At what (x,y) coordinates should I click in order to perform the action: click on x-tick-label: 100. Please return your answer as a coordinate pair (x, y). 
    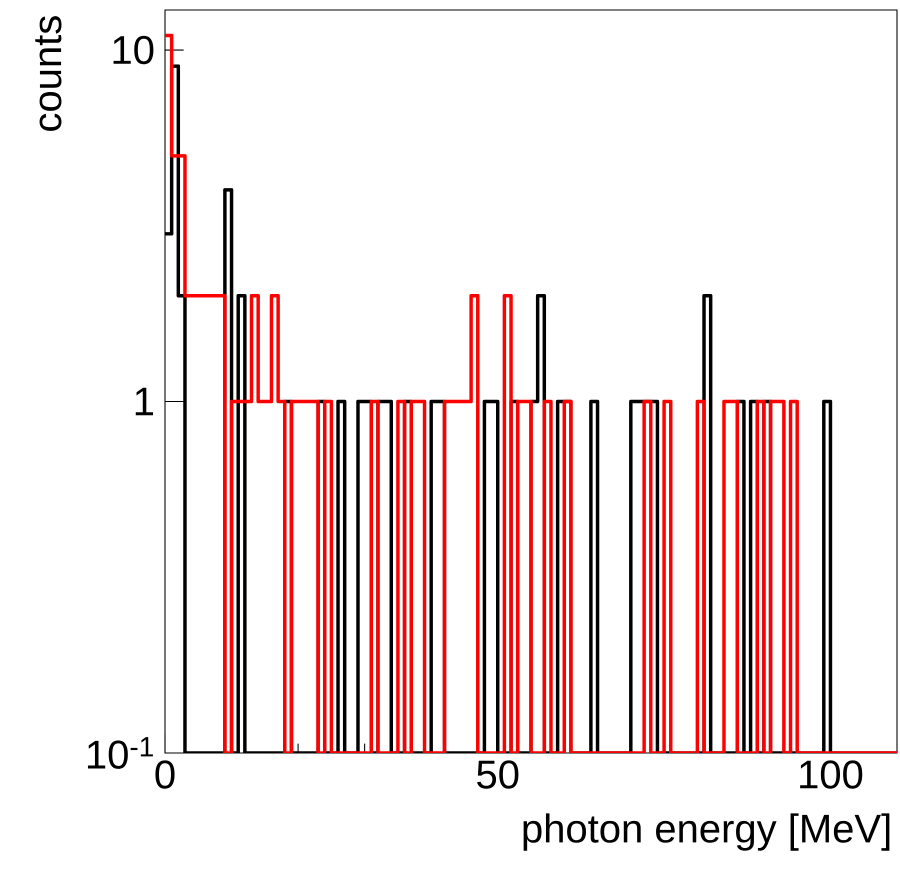
    Looking at the image, I should click on (831, 774).